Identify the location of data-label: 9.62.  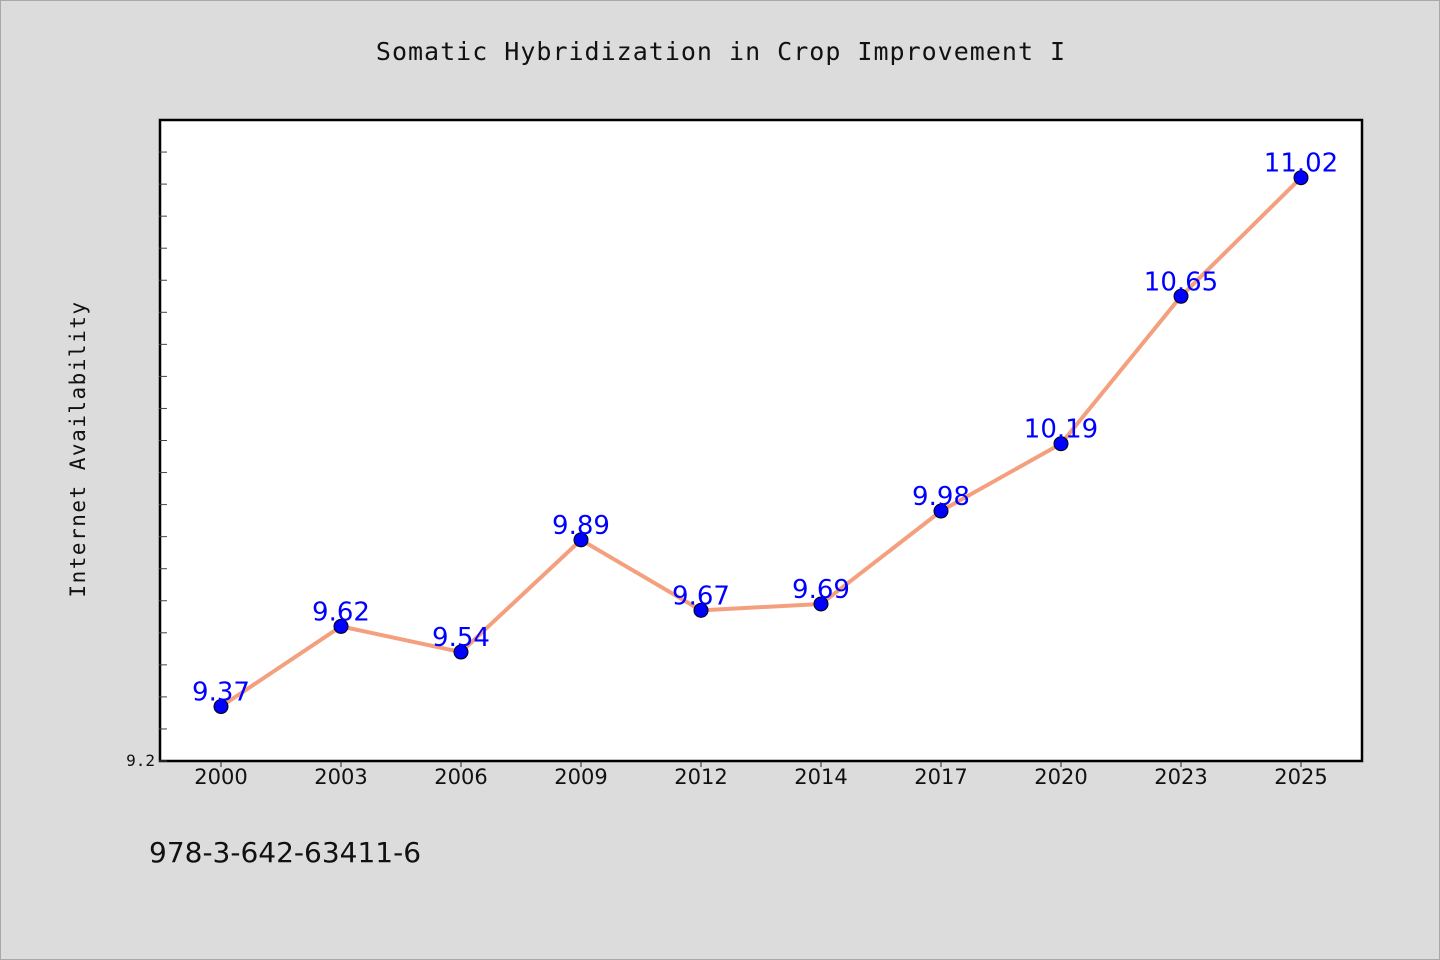
(341, 612).